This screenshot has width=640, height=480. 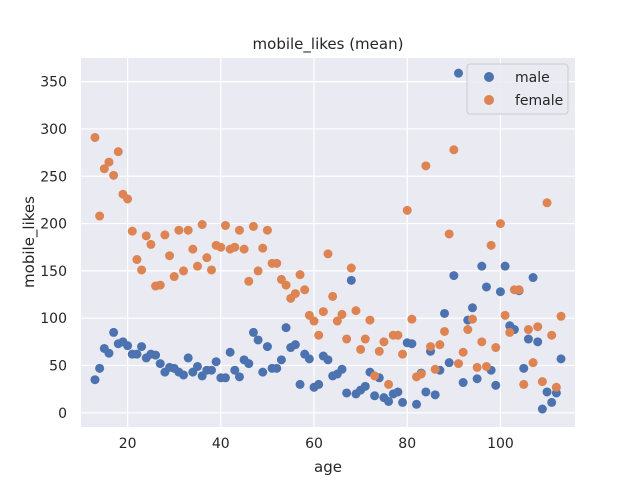 What do you see at coordinates (328, 44) in the screenshot?
I see `chart-title: mobile_likes (mean)` at bounding box center [328, 44].